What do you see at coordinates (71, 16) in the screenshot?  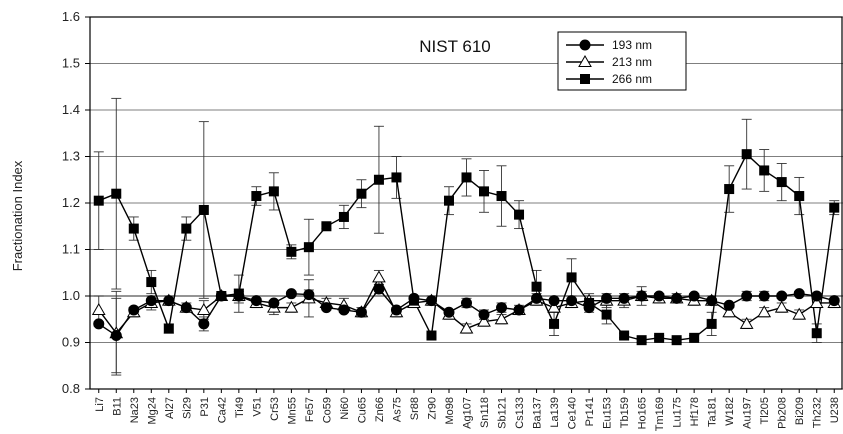 I see `y-tick-label: 1.6` at bounding box center [71, 16].